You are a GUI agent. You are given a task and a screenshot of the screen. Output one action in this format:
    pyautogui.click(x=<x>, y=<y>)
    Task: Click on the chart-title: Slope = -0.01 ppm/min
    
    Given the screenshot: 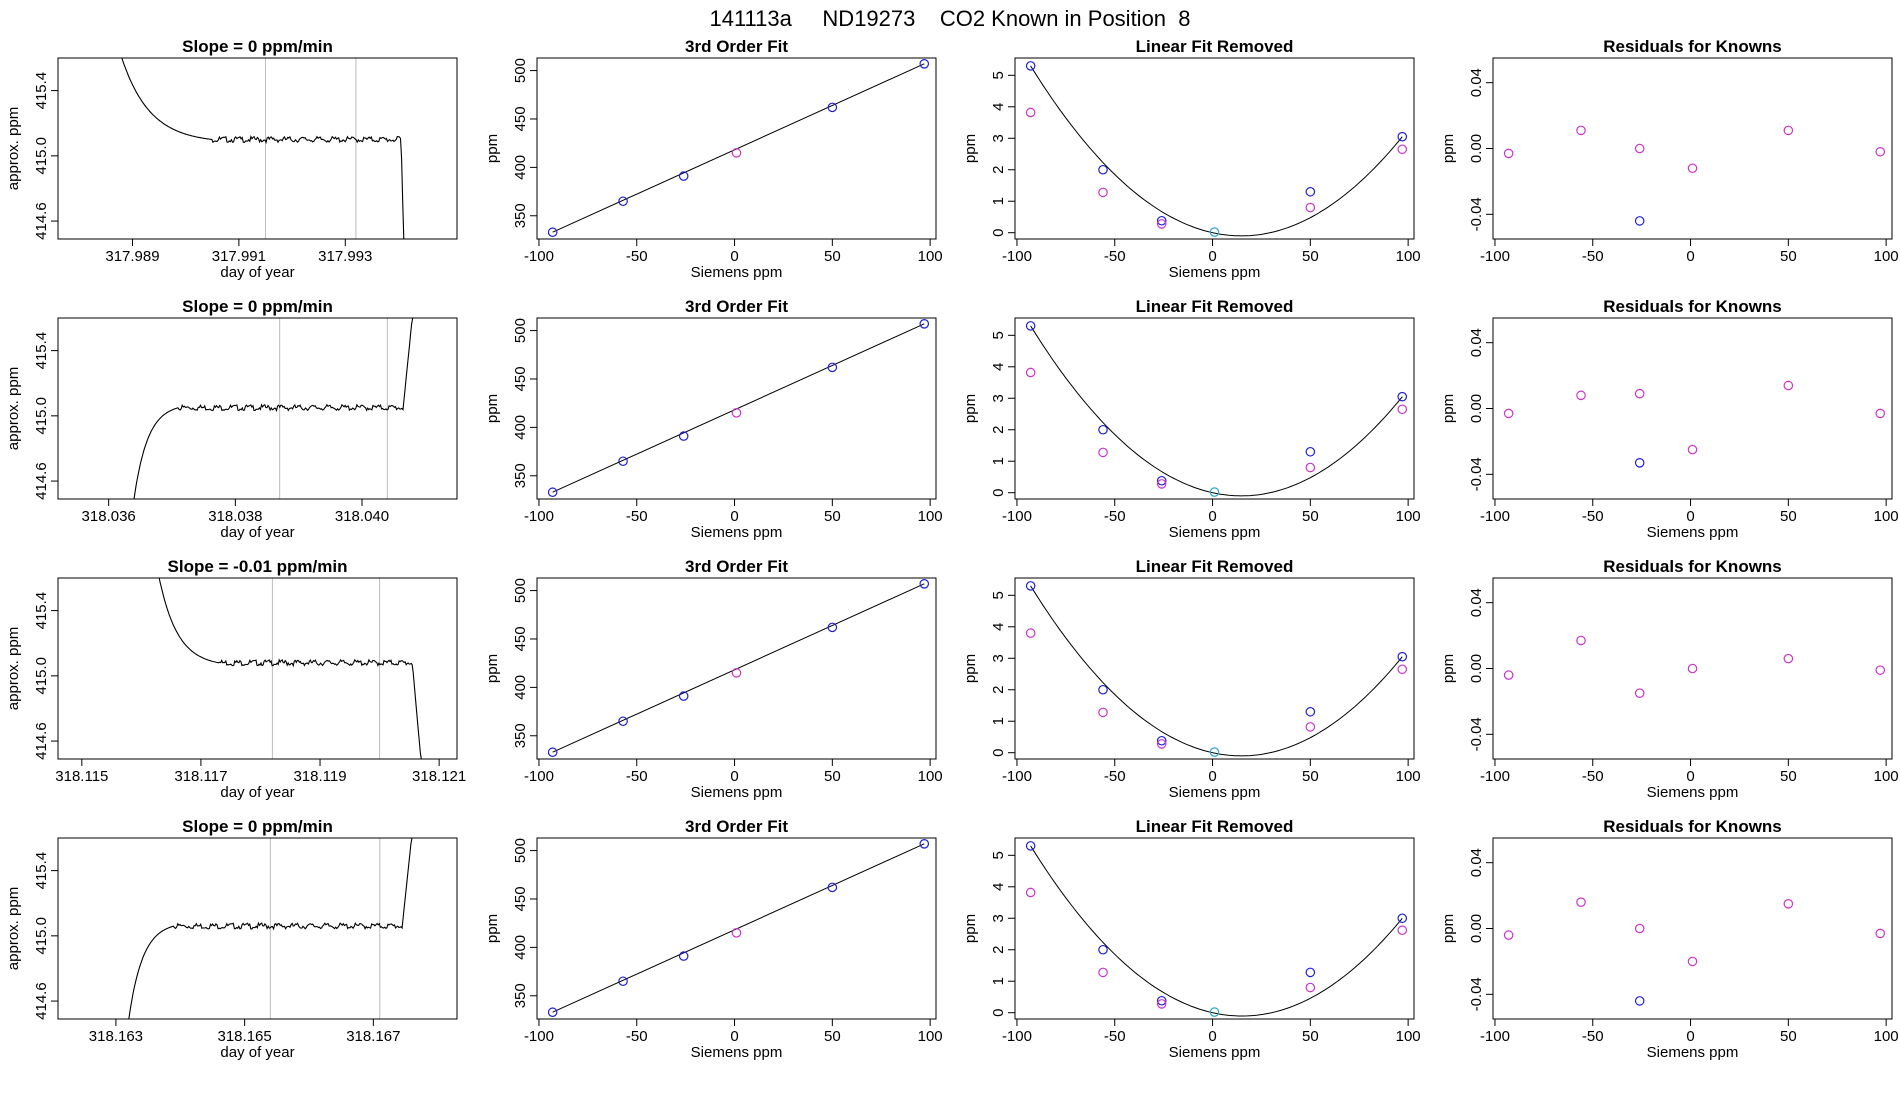 What is the action you would take?
    pyautogui.click(x=258, y=566)
    